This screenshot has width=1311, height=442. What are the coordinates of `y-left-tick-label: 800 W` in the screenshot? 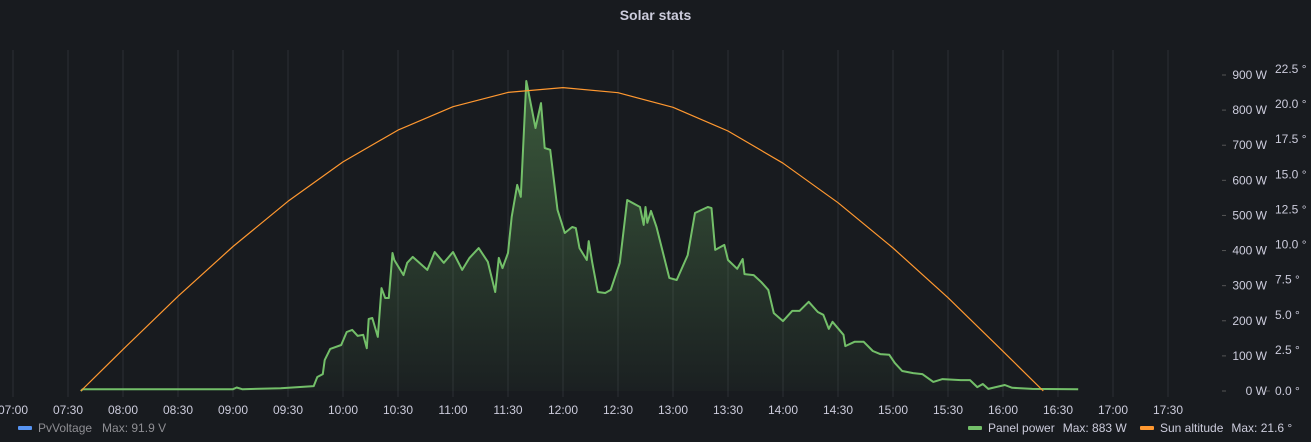 It's located at (1249, 110).